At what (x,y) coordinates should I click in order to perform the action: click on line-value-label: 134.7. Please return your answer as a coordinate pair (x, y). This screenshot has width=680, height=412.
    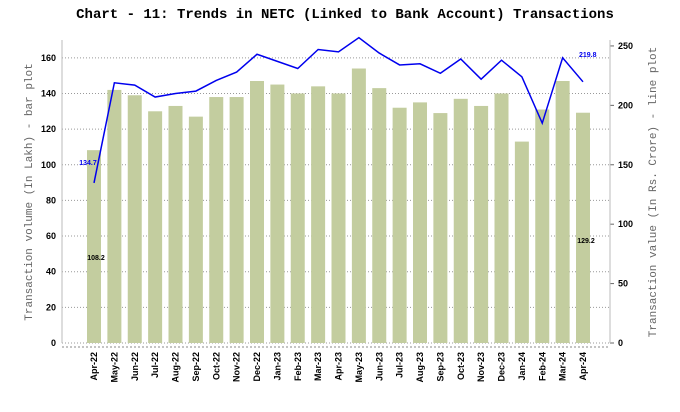
    Looking at the image, I should click on (88, 163).